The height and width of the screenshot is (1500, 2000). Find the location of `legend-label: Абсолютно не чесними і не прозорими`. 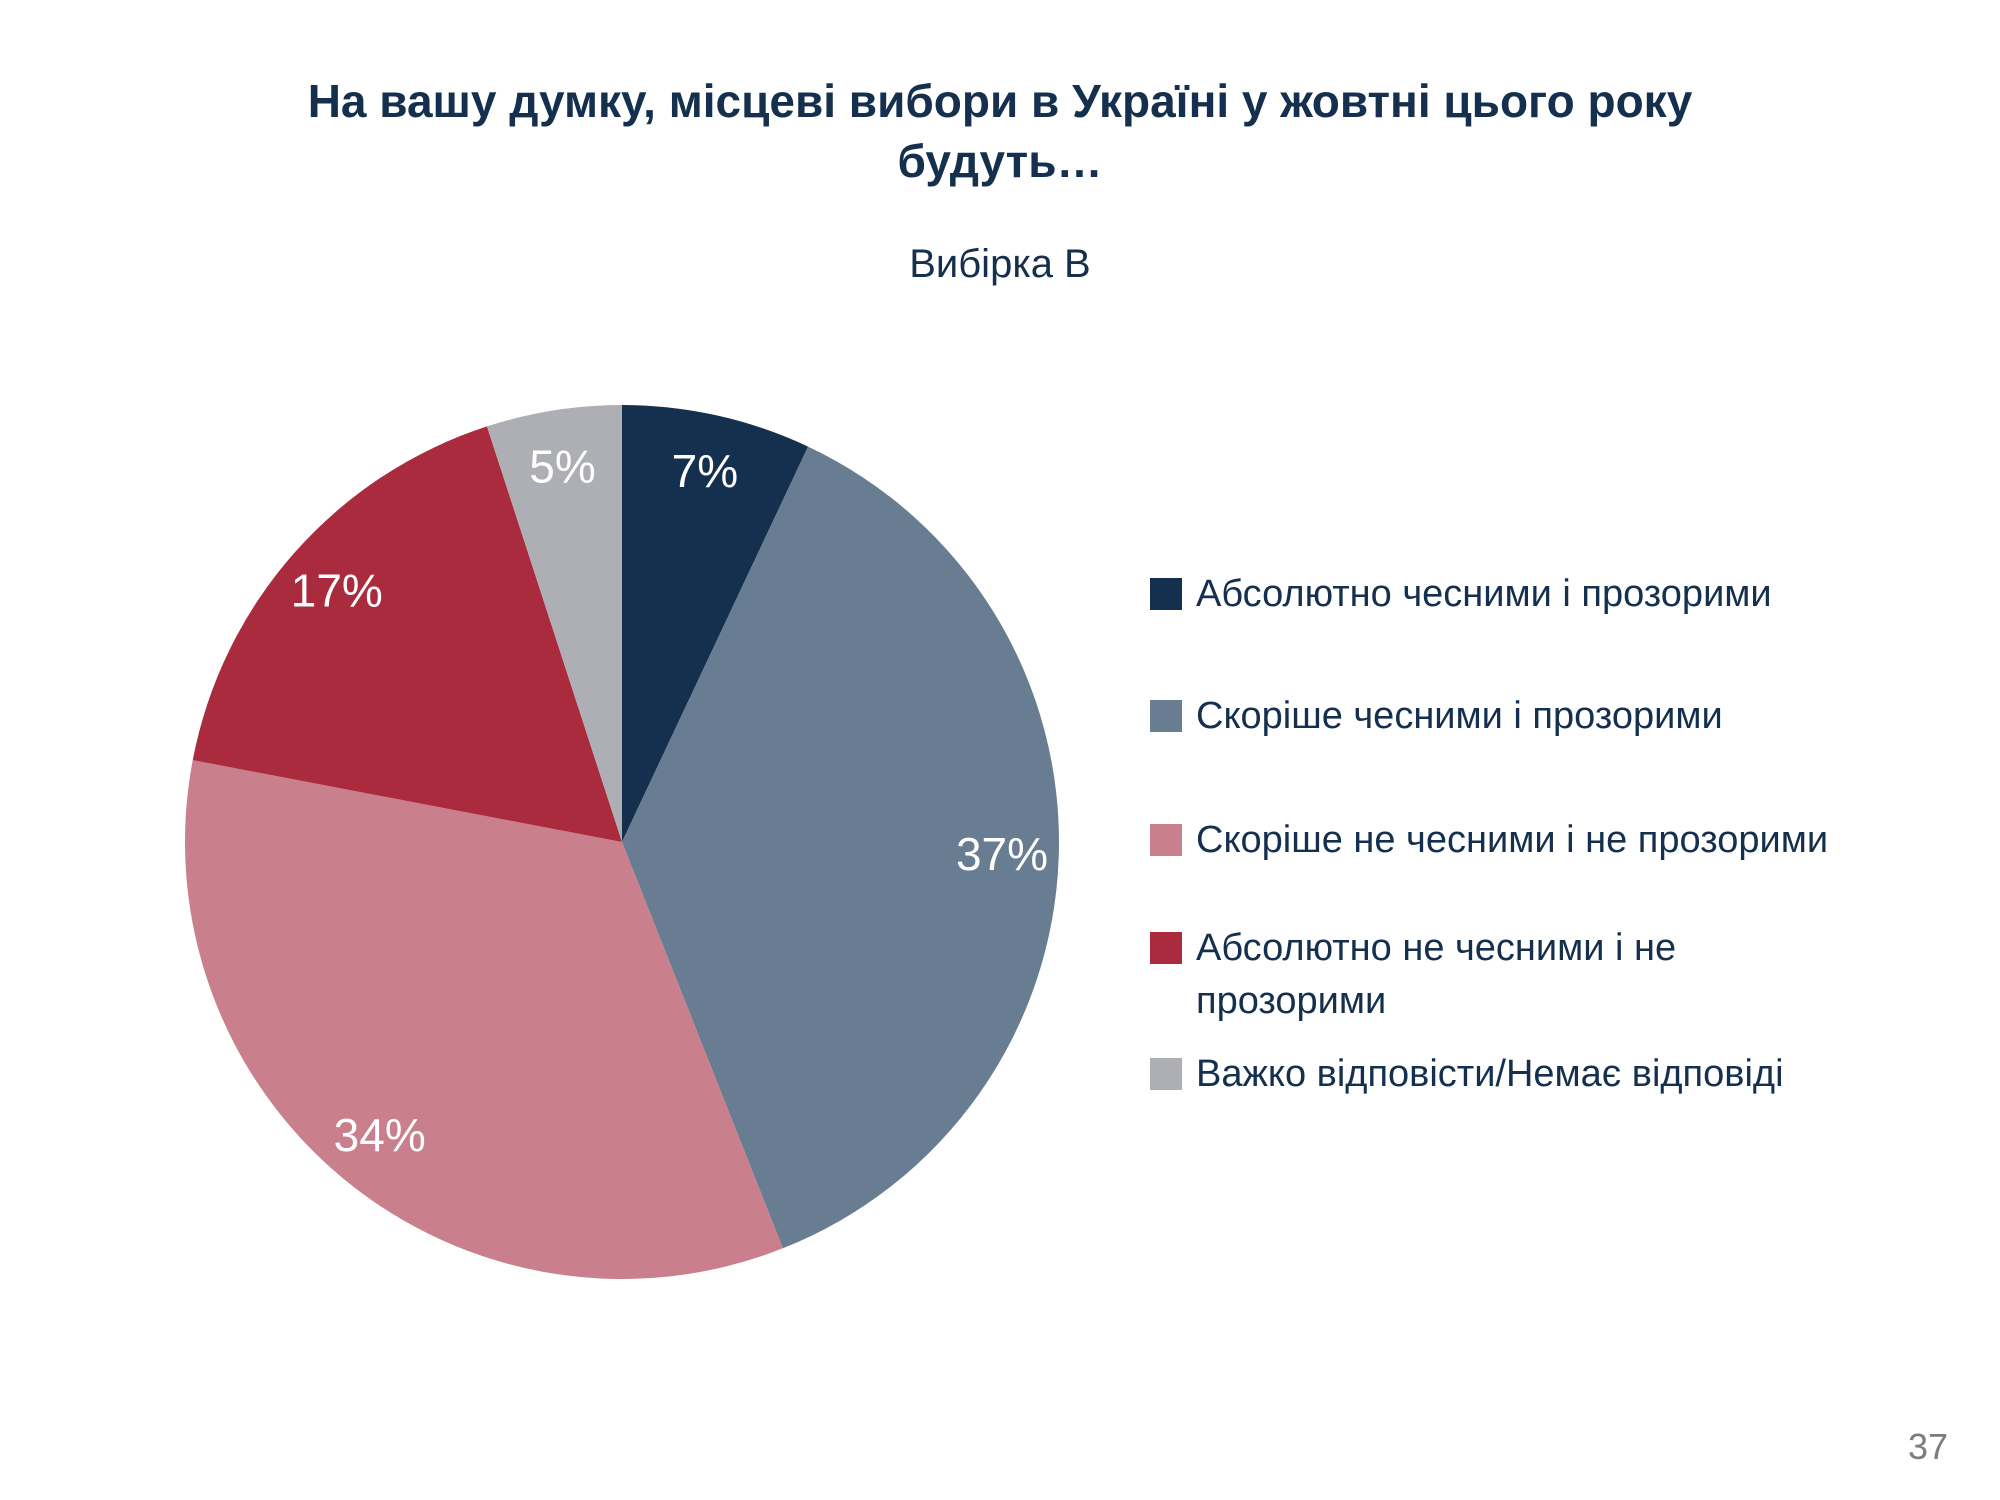

legend-label: Абсолютно не чесними і не прозорими is located at coordinates (1436, 975).